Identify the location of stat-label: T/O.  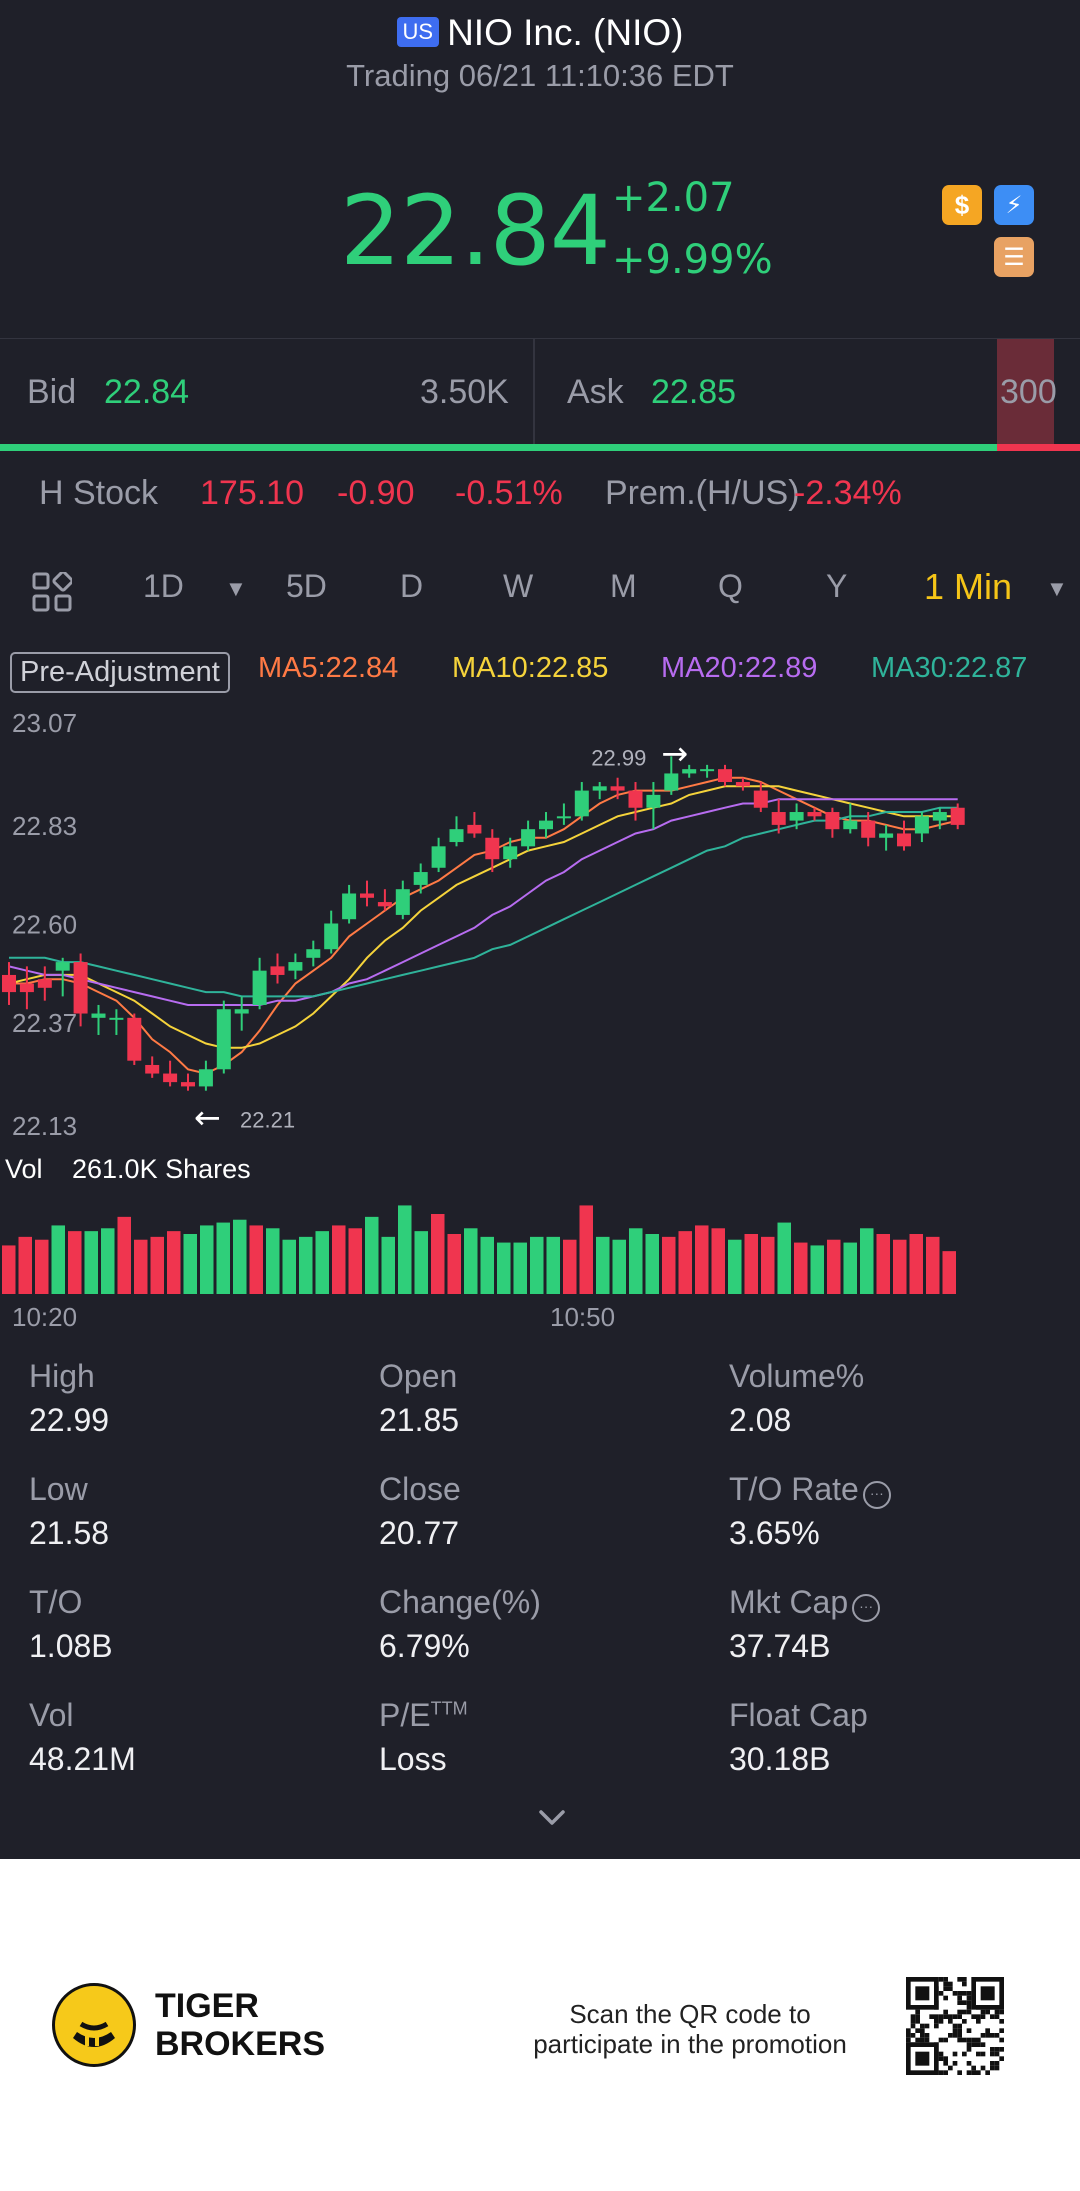
(55, 1602).